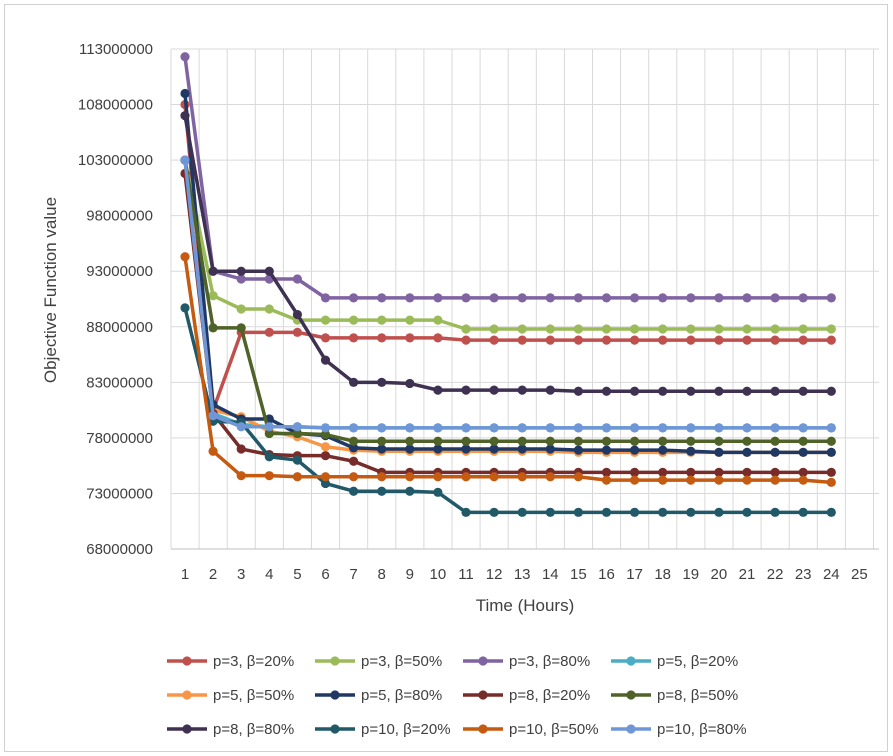 This screenshot has height=756, width=893. I want to click on x-tick-label: 10, so click(438, 574).